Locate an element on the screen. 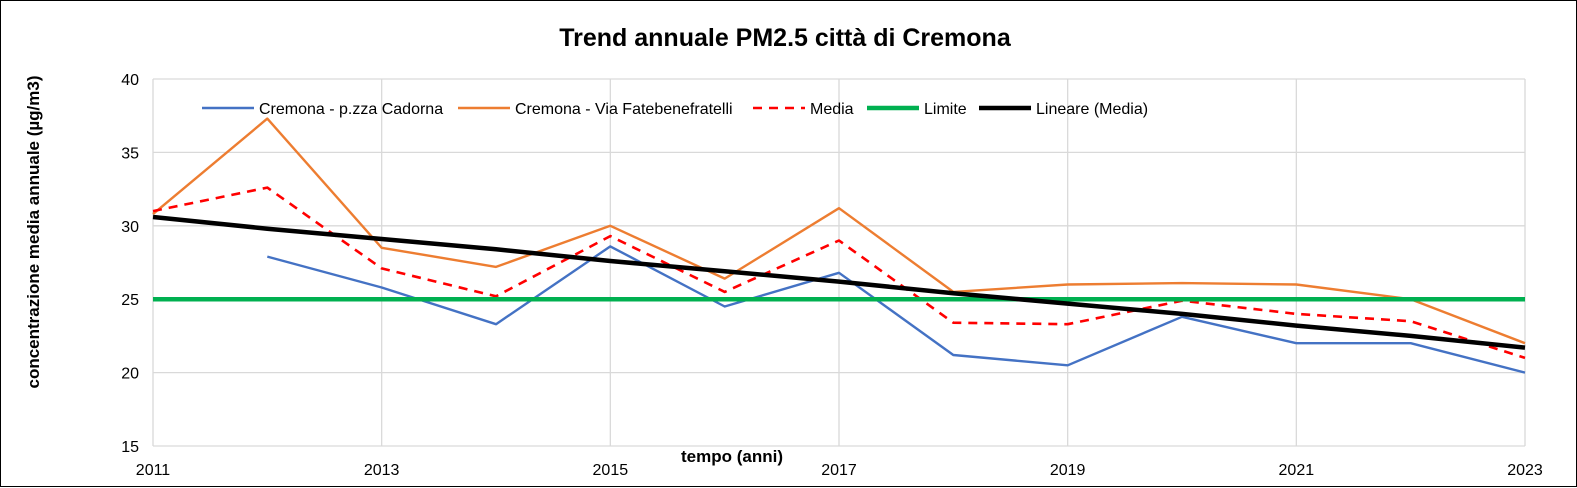 This screenshot has width=1577, height=488. x-tick-label: 2019 is located at coordinates (1068, 470).